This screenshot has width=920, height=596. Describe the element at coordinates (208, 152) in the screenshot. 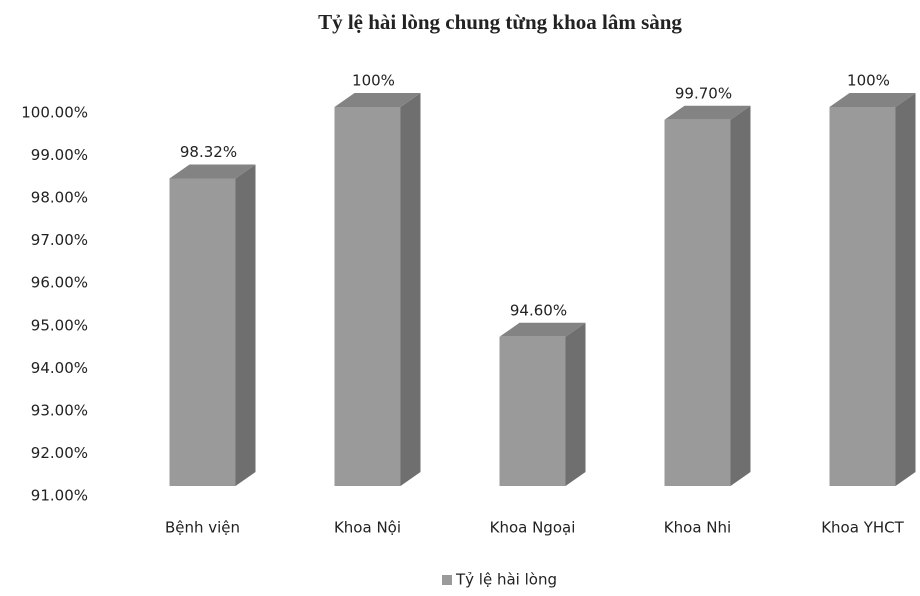

I see `value-label: 98.32%` at that location.